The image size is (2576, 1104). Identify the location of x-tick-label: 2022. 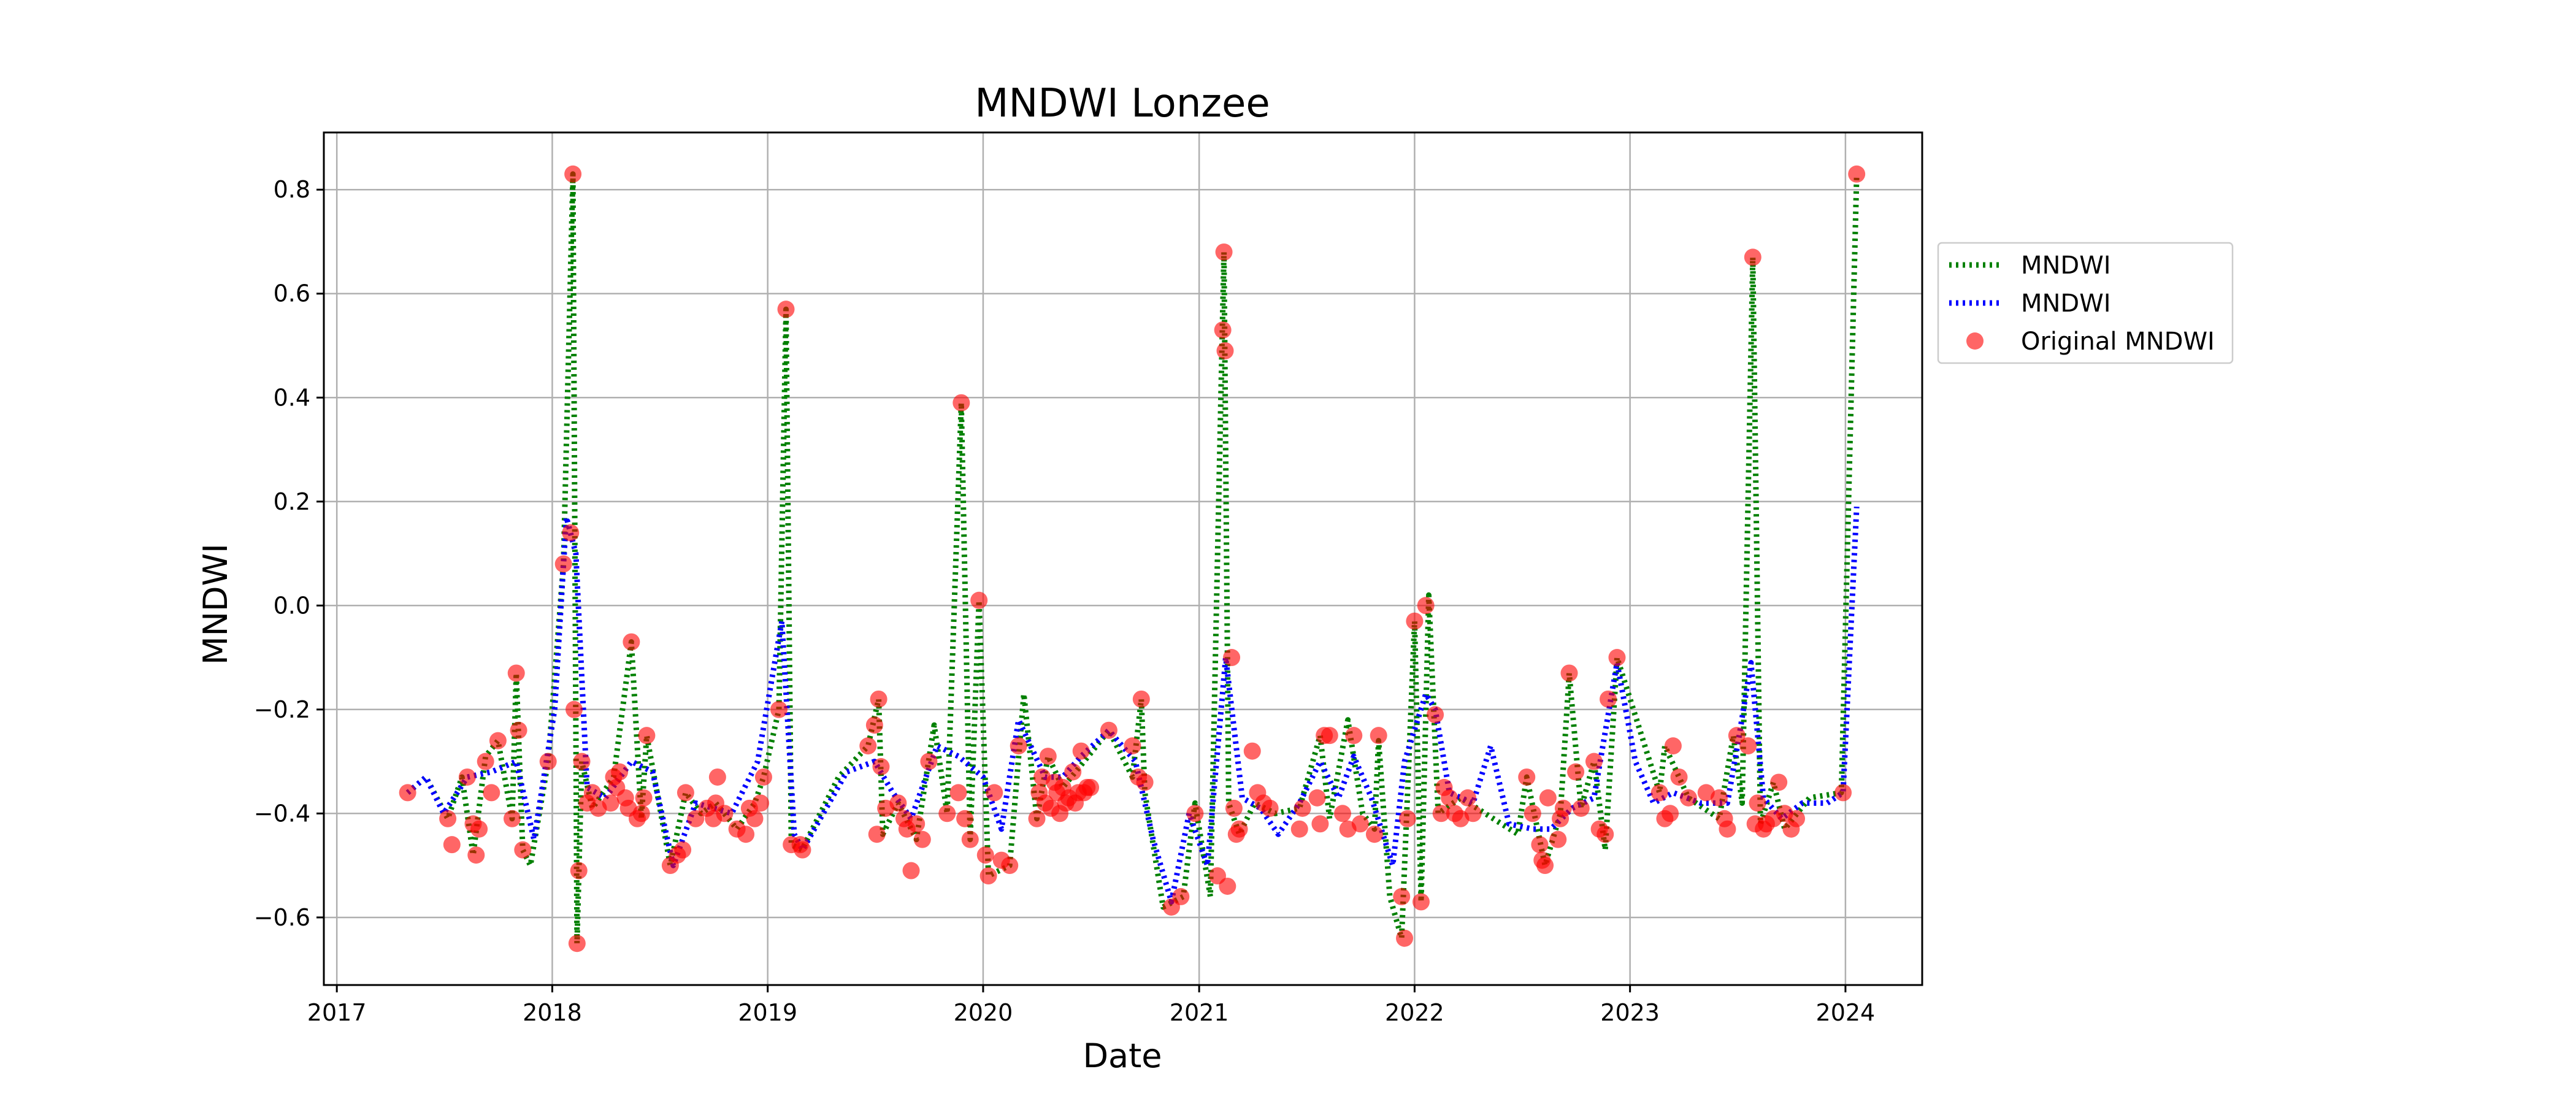
(1414, 1012).